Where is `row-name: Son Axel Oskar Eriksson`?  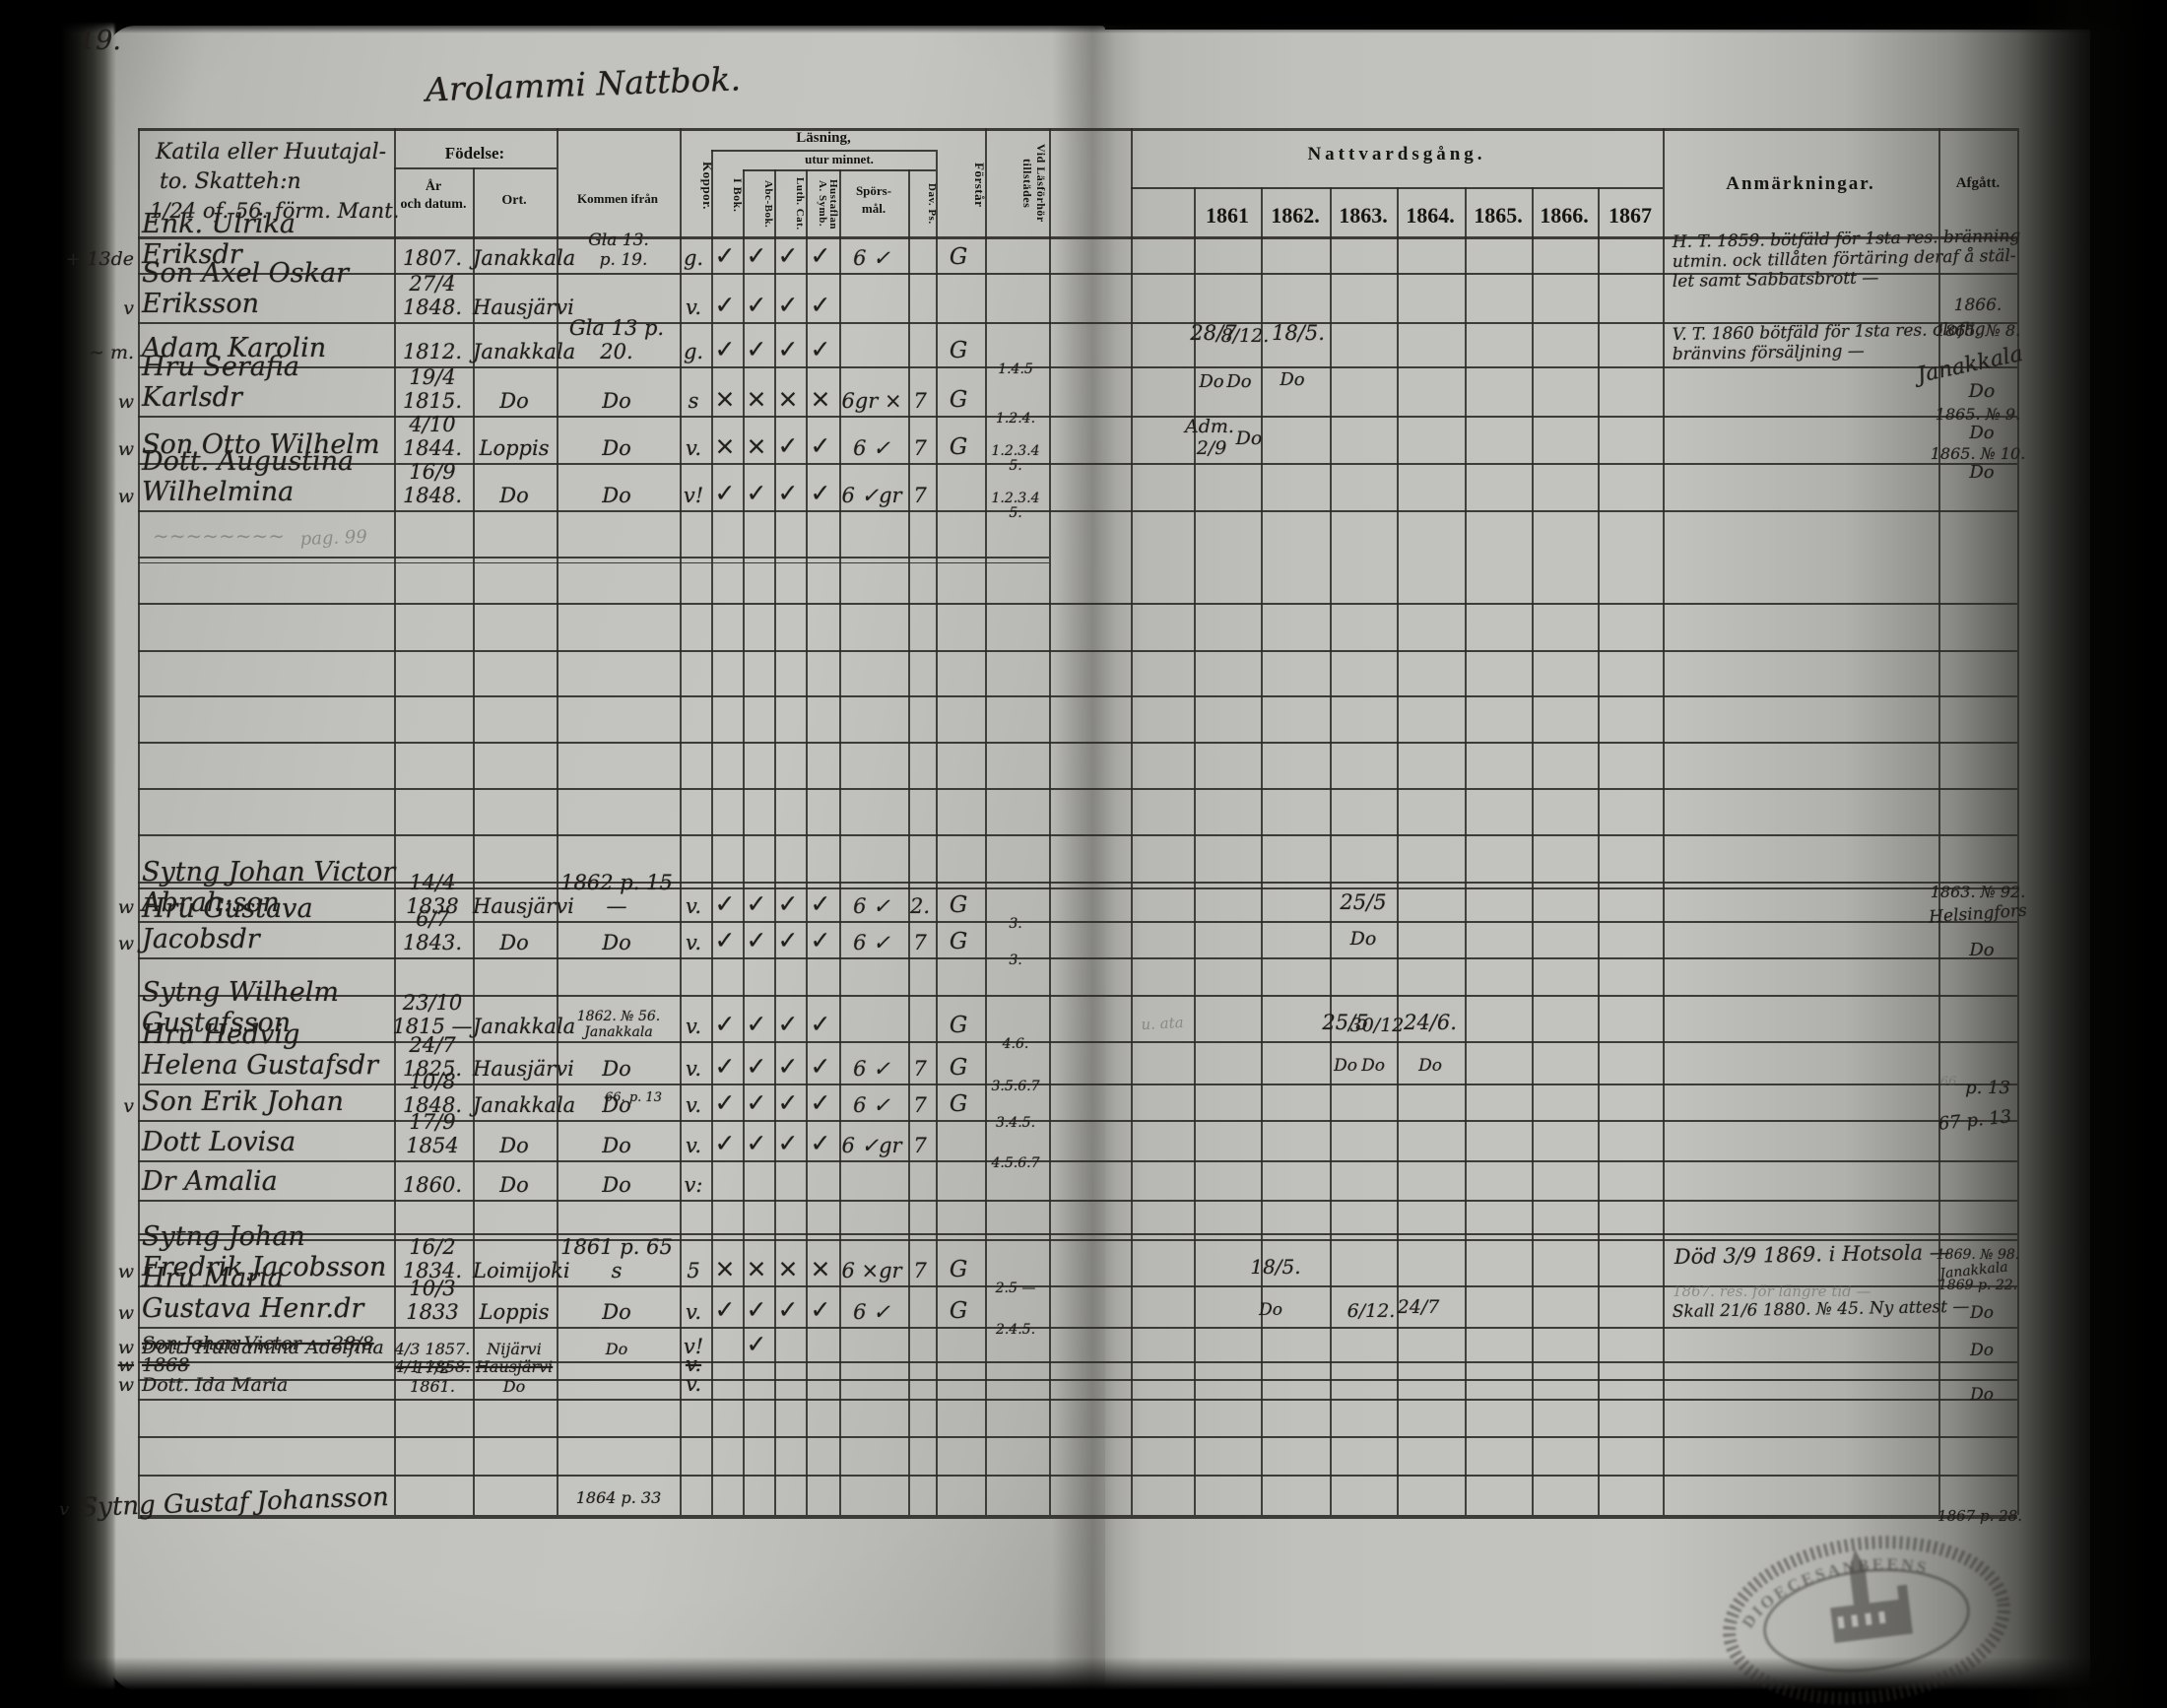 row-name: Son Axel Oskar Eriksson is located at coordinates (246, 288).